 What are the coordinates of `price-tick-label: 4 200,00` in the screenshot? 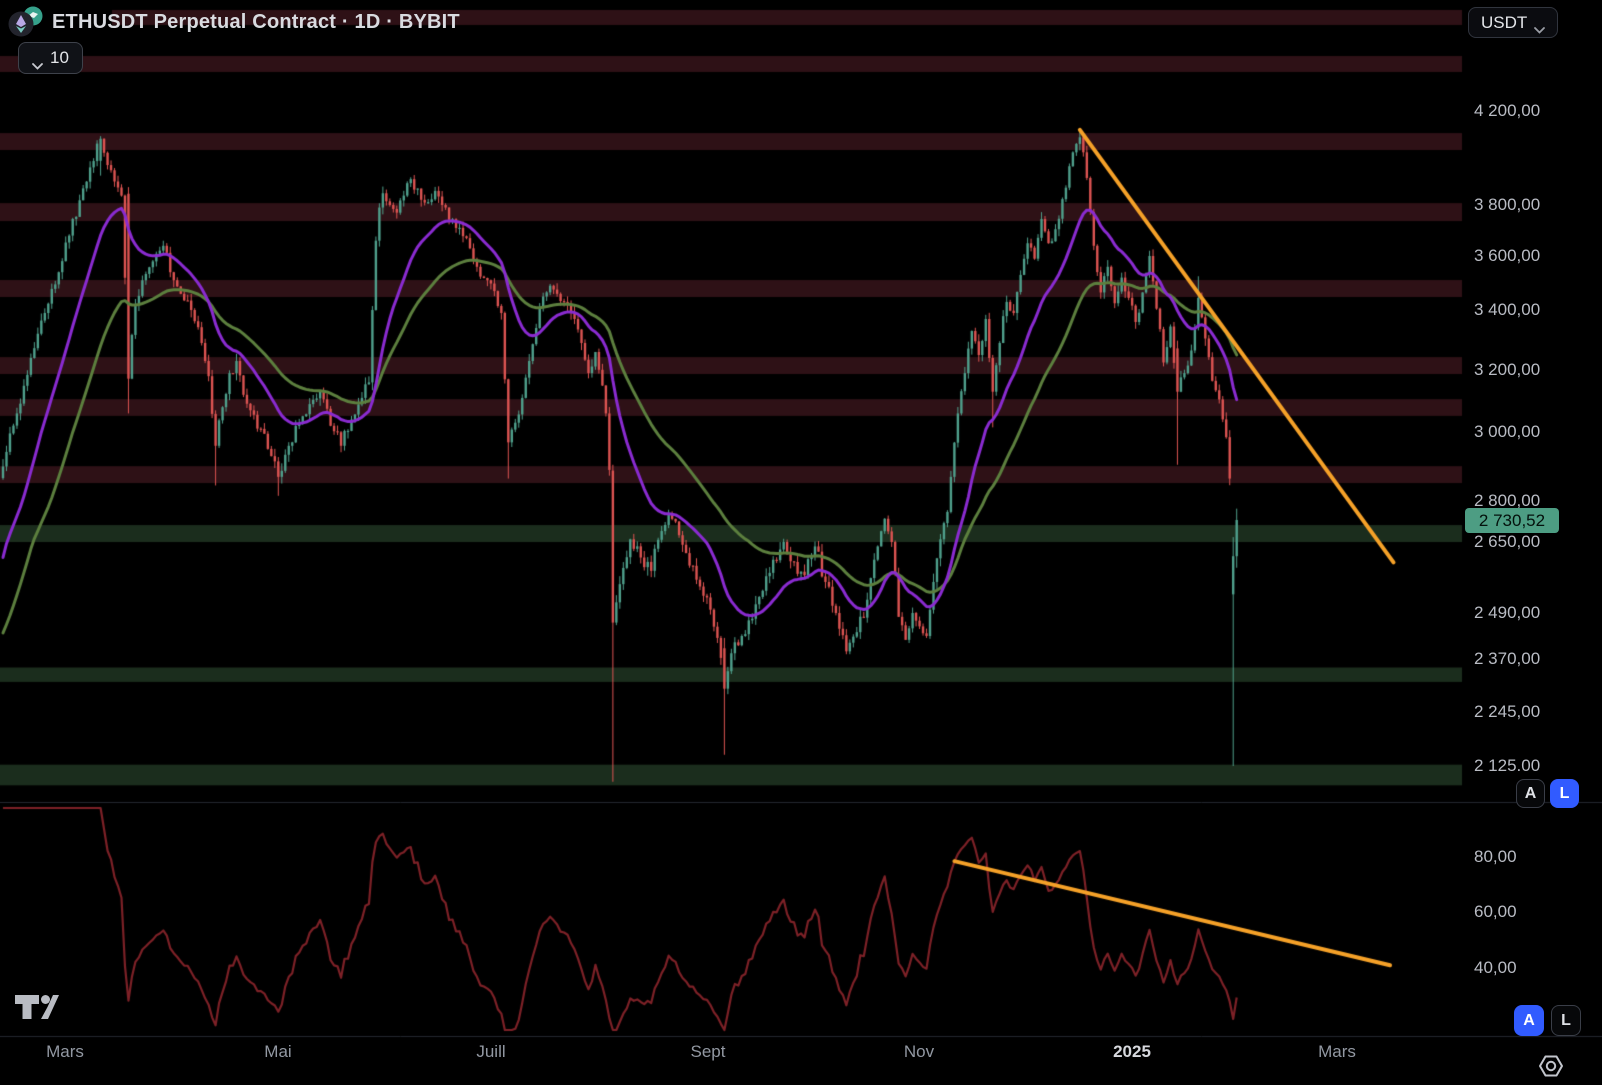 It's located at (1507, 110).